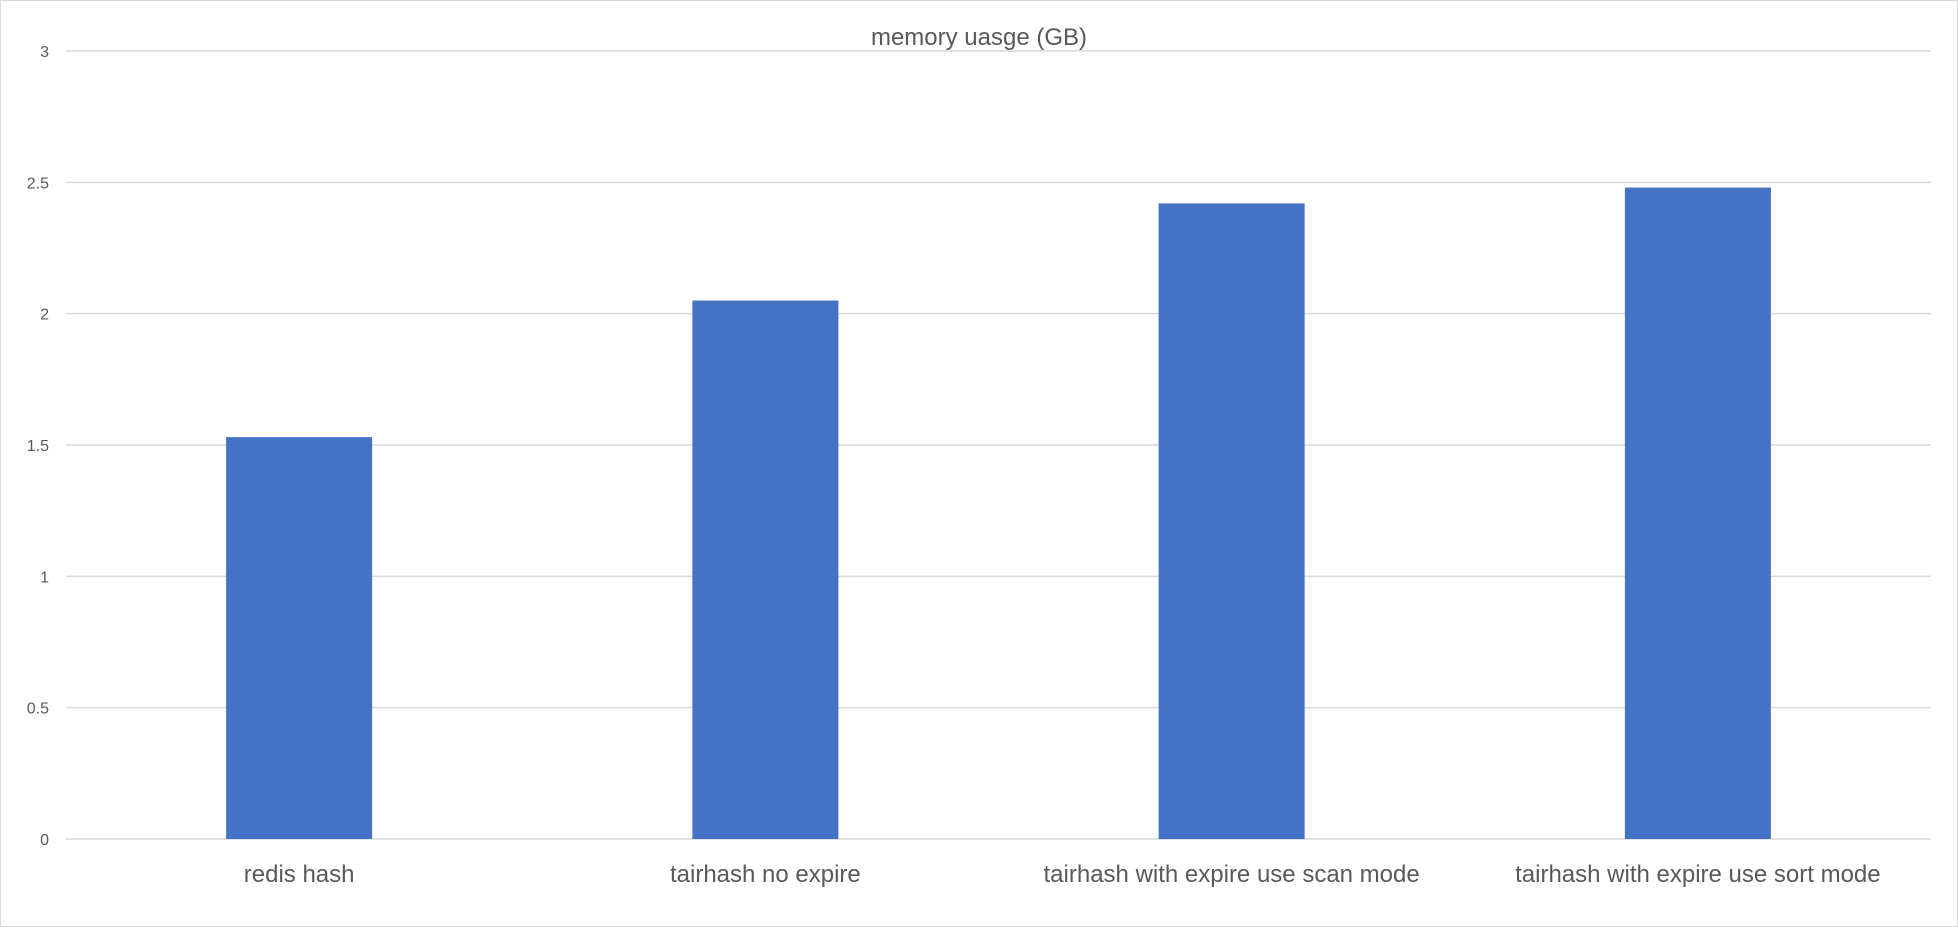  What do you see at coordinates (44, 52) in the screenshot?
I see `y-tick-label: 3` at bounding box center [44, 52].